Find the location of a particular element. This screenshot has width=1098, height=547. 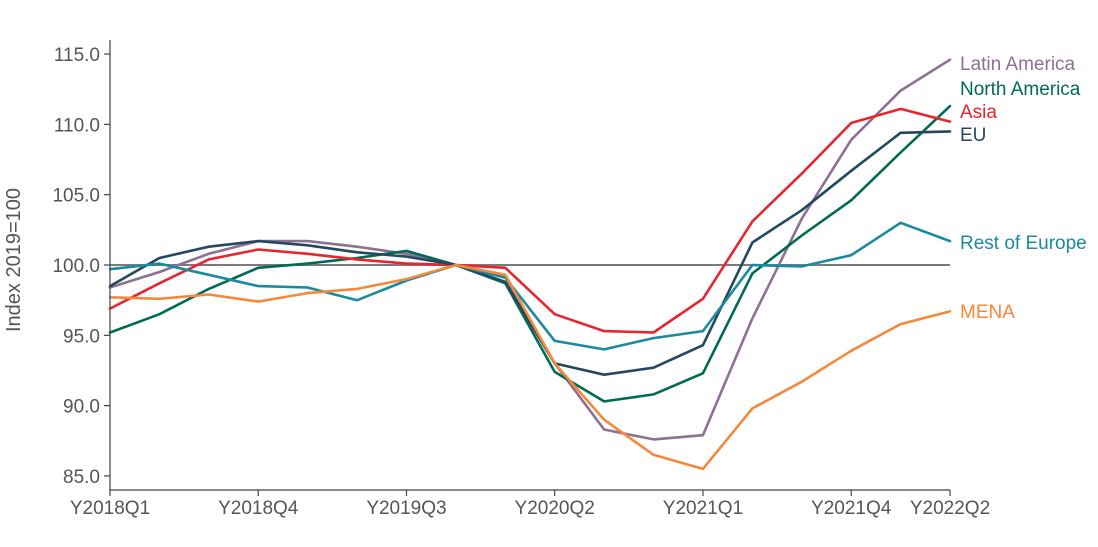

y-tick-label: 110.0 is located at coordinates (77, 125).